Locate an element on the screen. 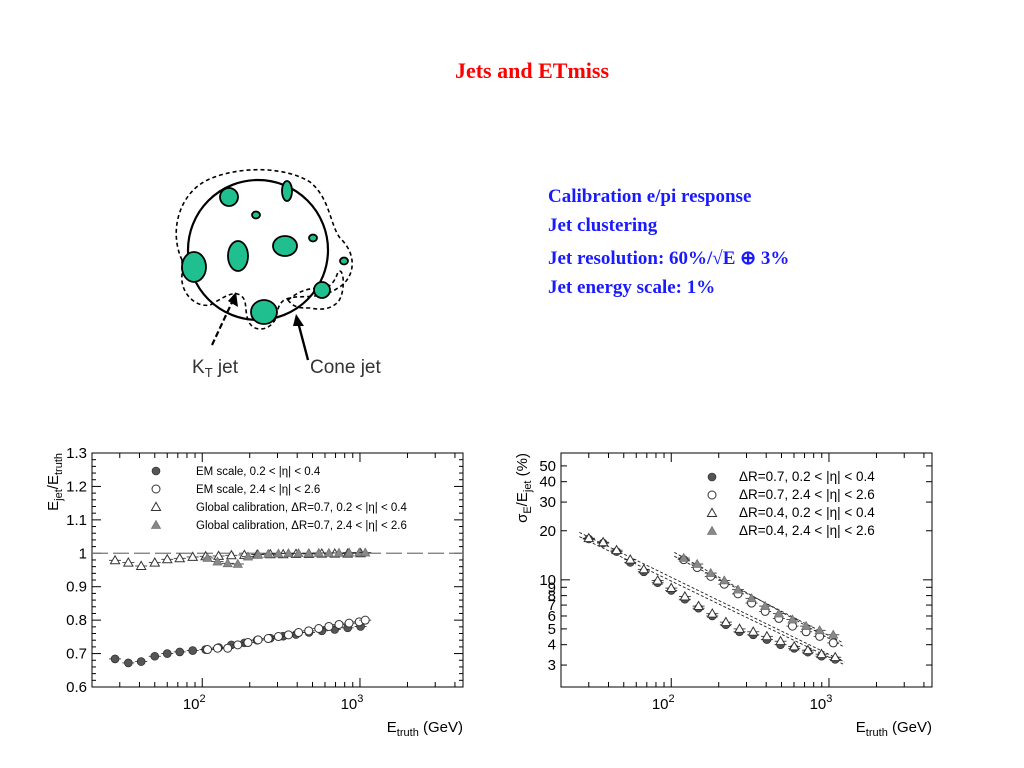 This screenshot has width=1024, height=768. y-tick-label: 30 is located at coordinates (547, 502).